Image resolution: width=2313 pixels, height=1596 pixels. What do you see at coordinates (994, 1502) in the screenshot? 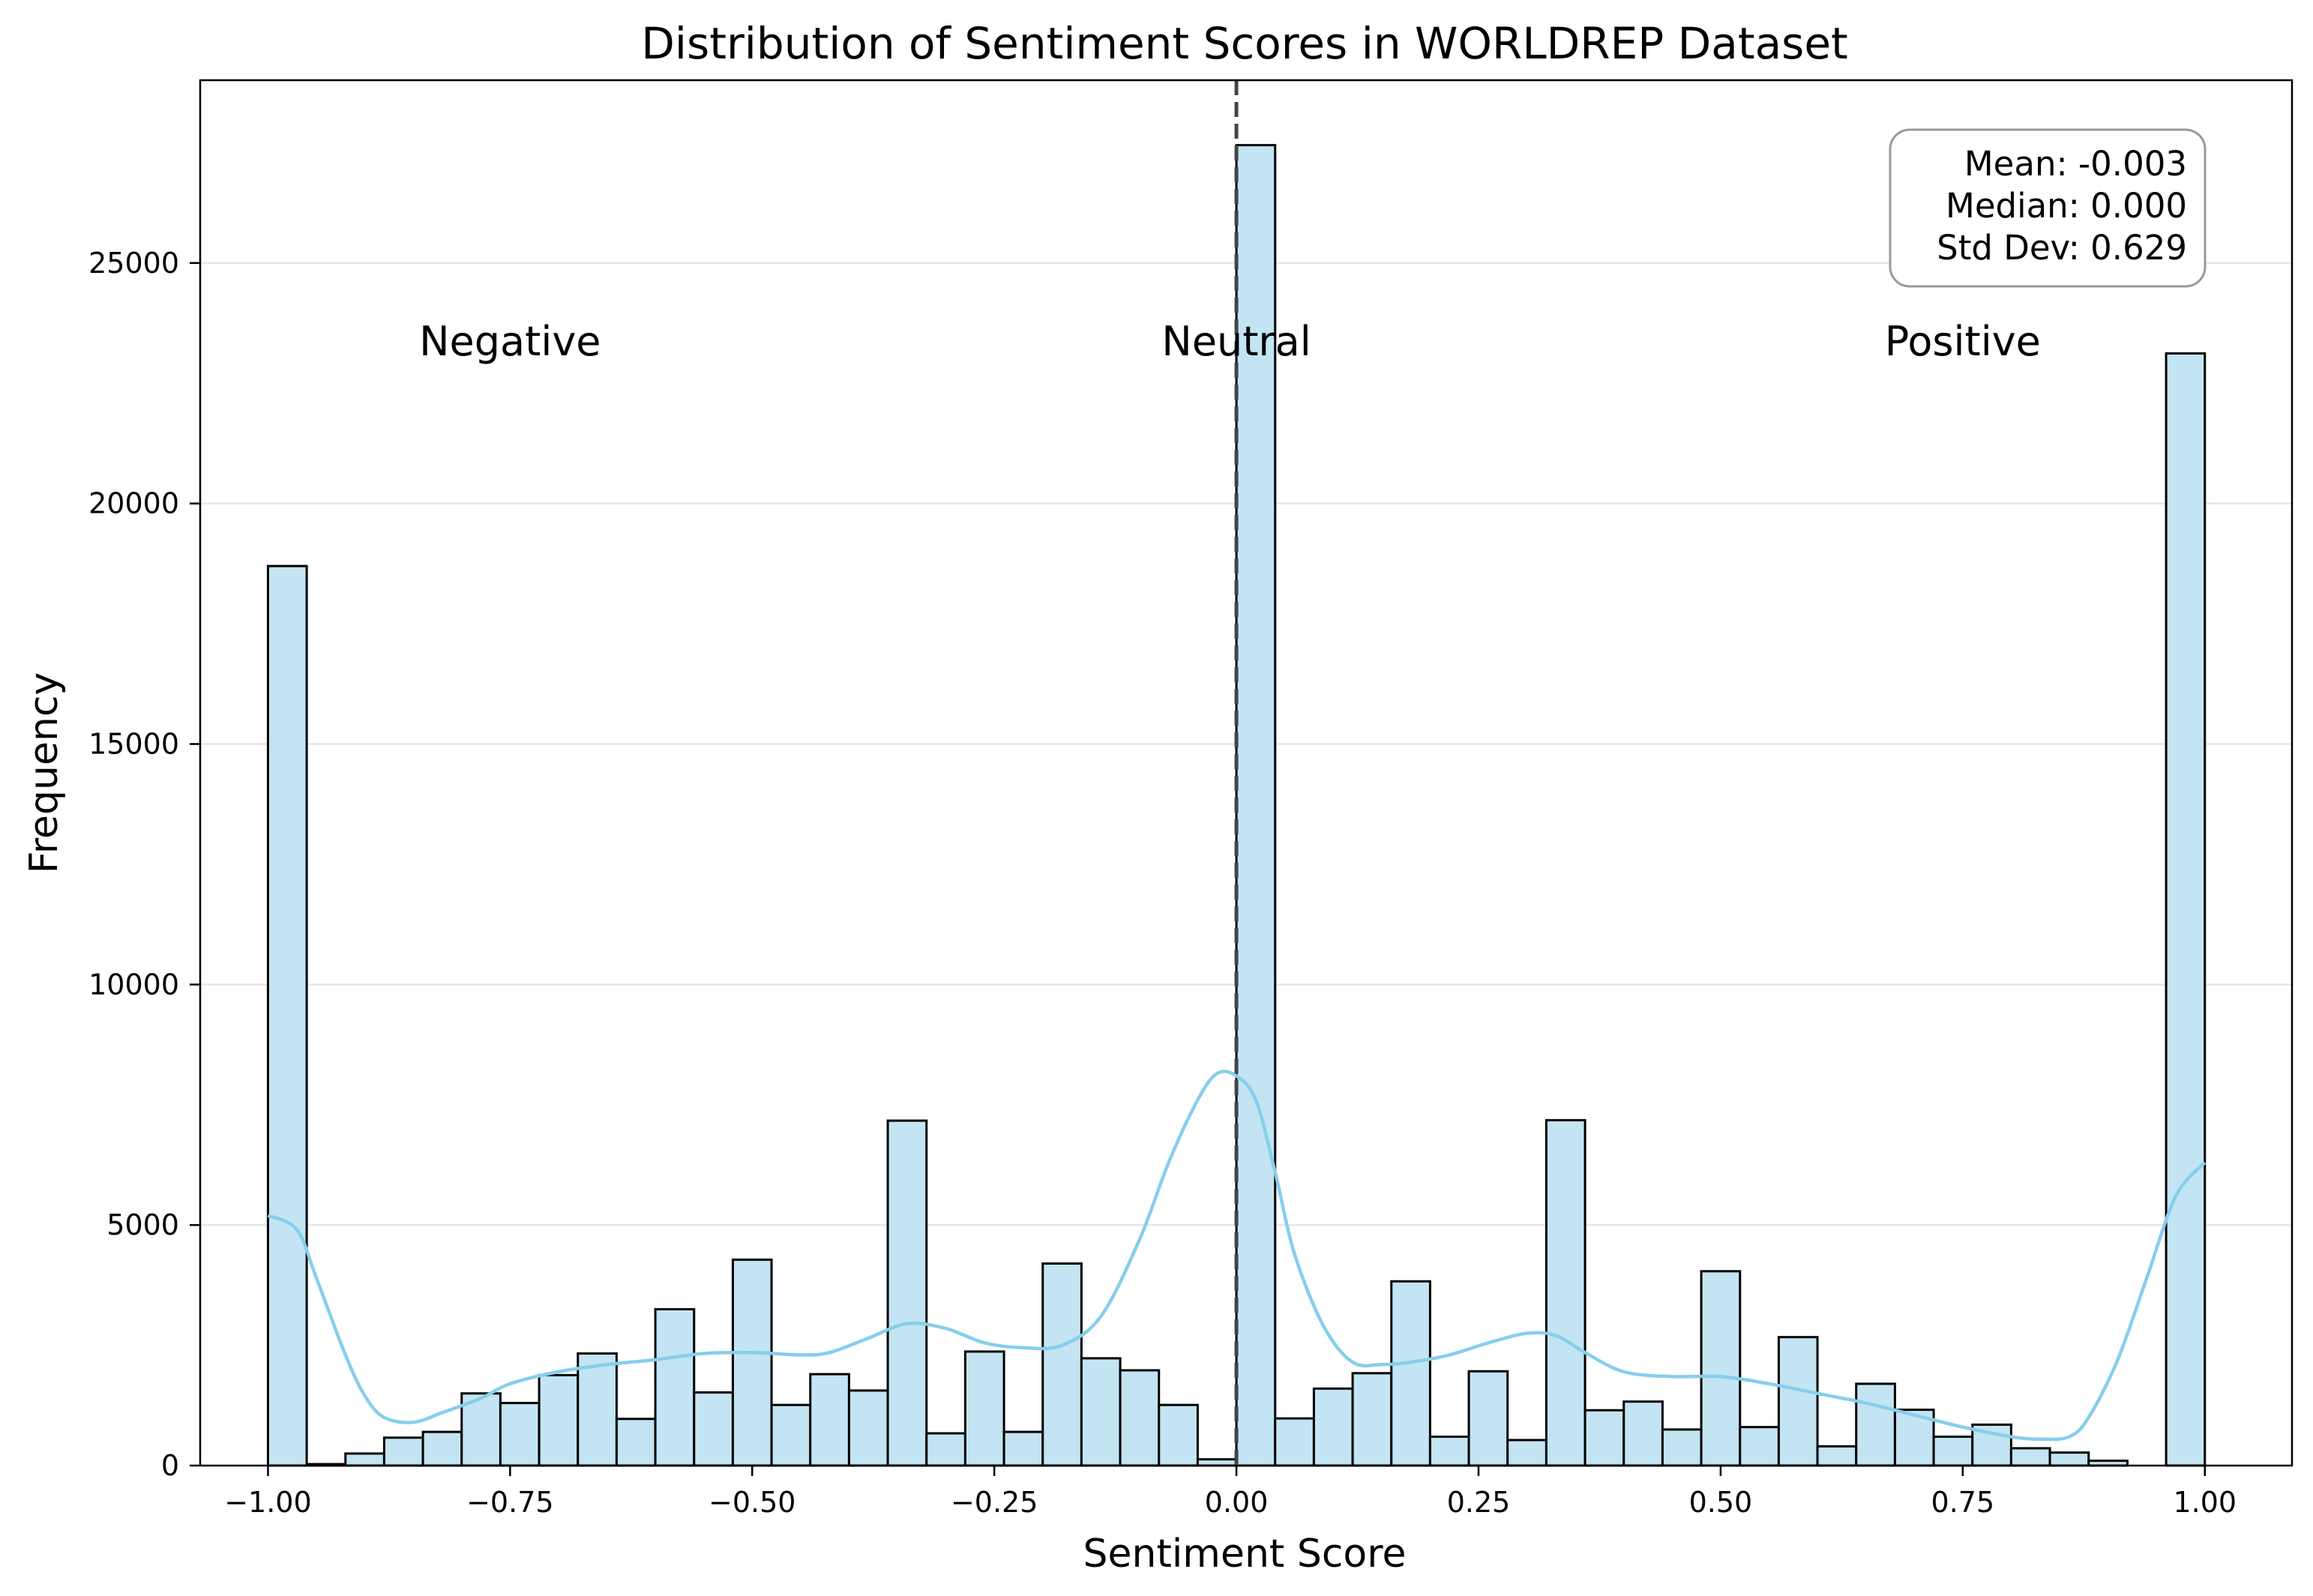
I see `x-tick-label: −0.25` at bounding box center [994, 1502].